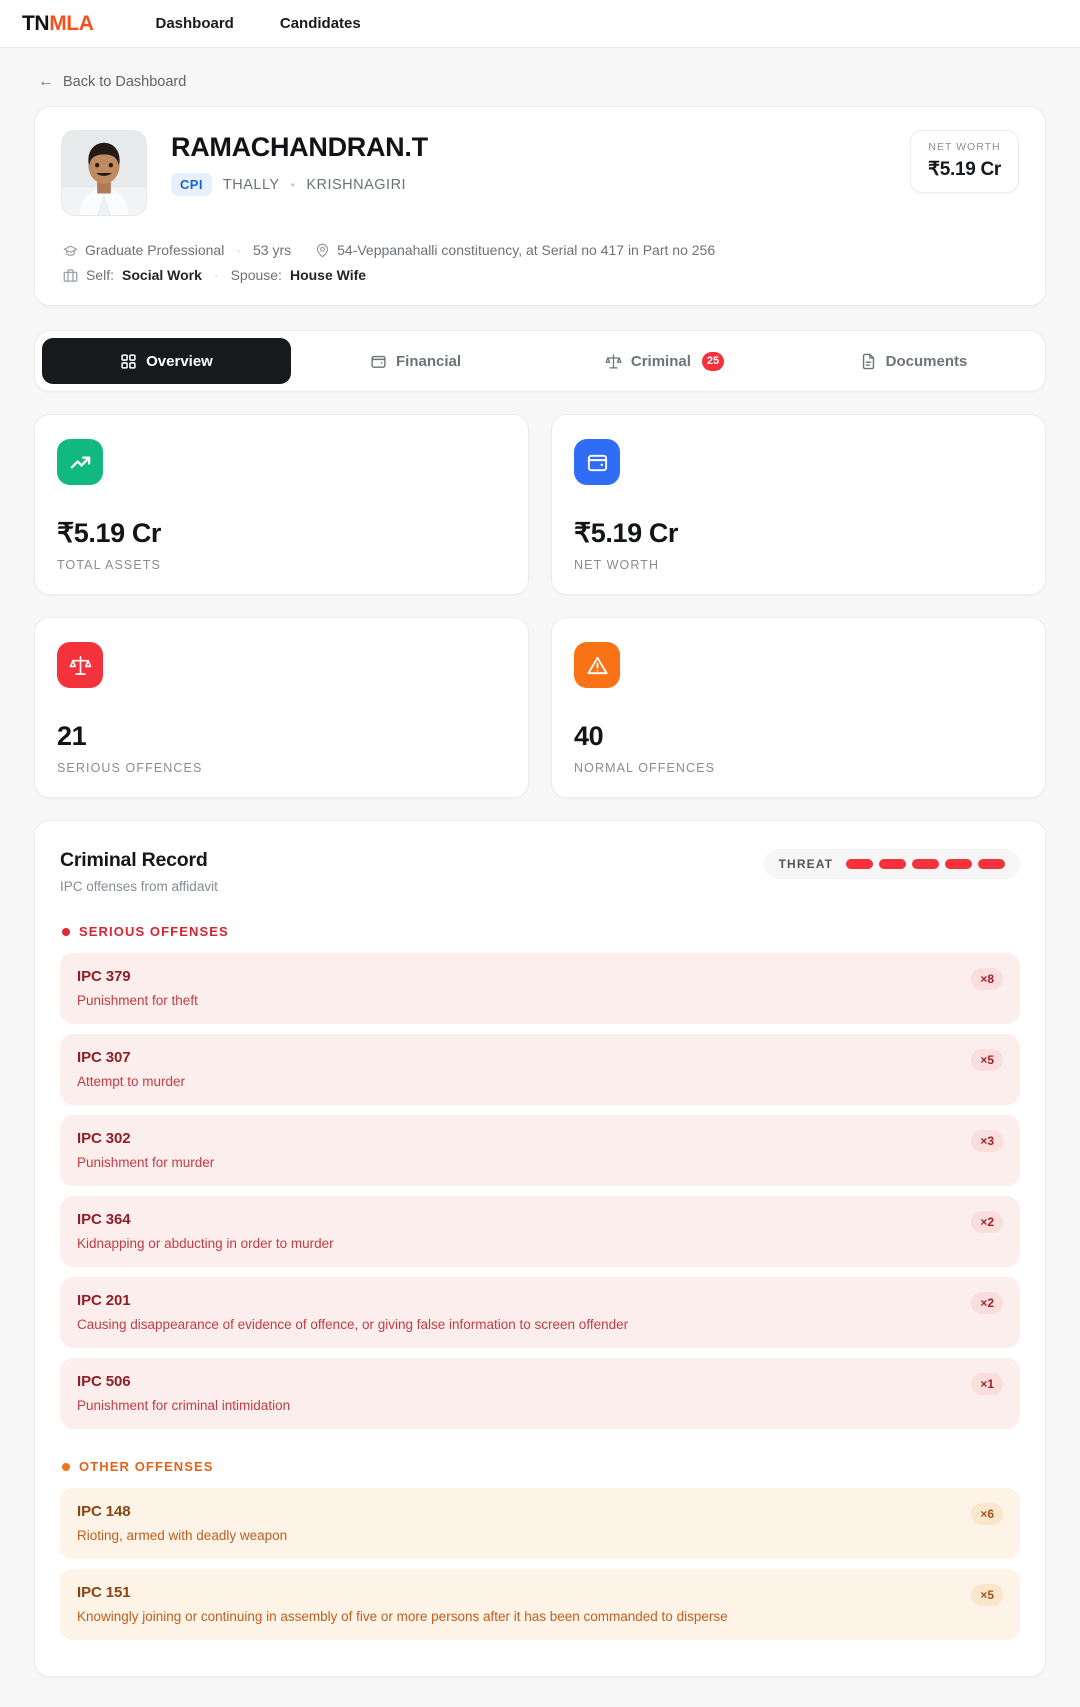 The width and height of the screenshot is (1080, 1707). I want to click on candidate-profile-card: NET WORTH ₹5.19 Cr RAMACH, so click(540, 206).